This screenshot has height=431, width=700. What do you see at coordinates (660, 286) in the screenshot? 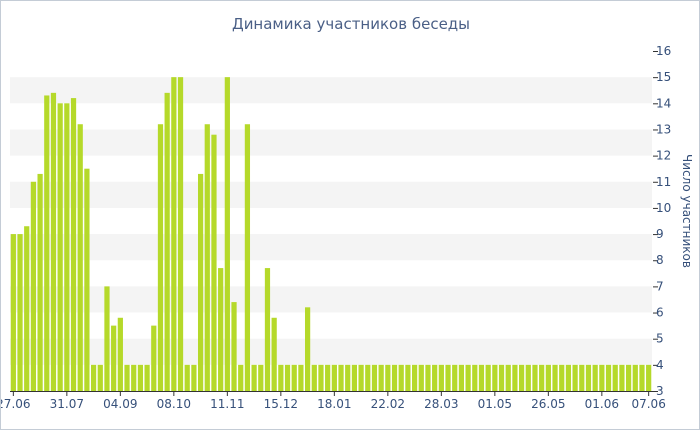
I see `y-tick-label: 7` at bounding box center [660, 286].